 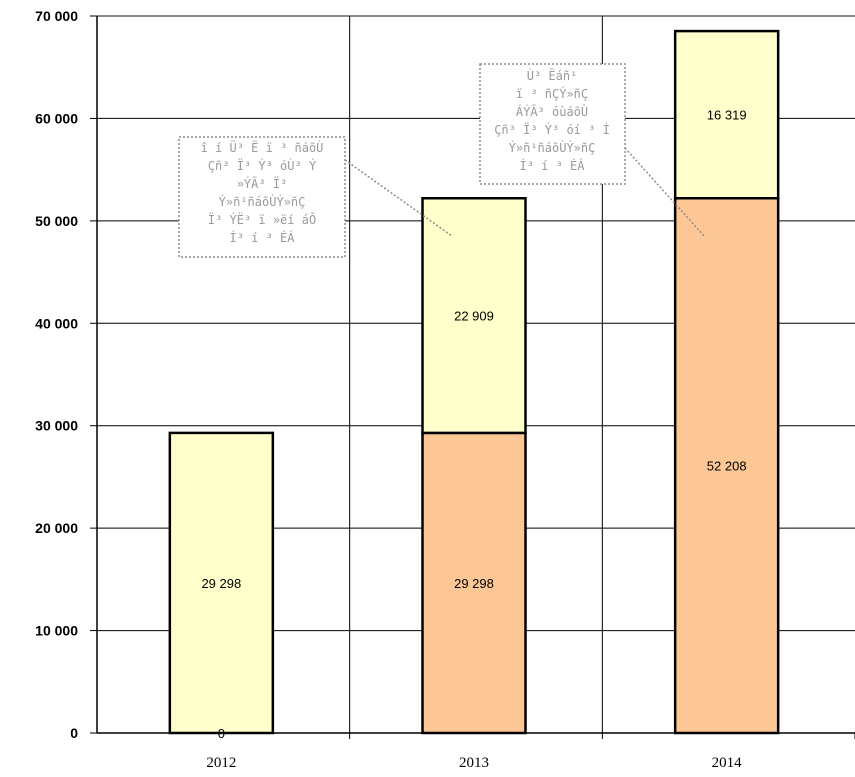 What do you see at coordinates (56, 528) in the screenshot?
I see `y-tick-label: 20 000` at bounding box center [56, 528].